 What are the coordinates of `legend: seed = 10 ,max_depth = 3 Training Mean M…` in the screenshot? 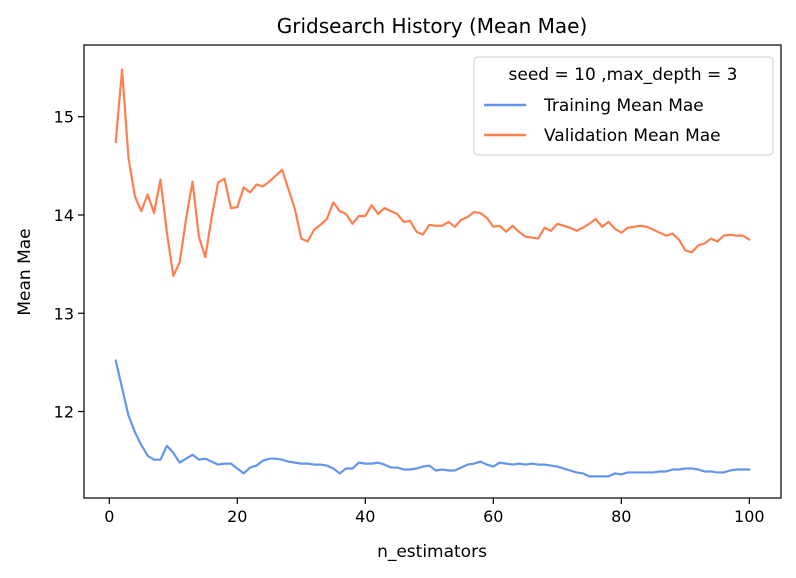 It's located at (623, 106).